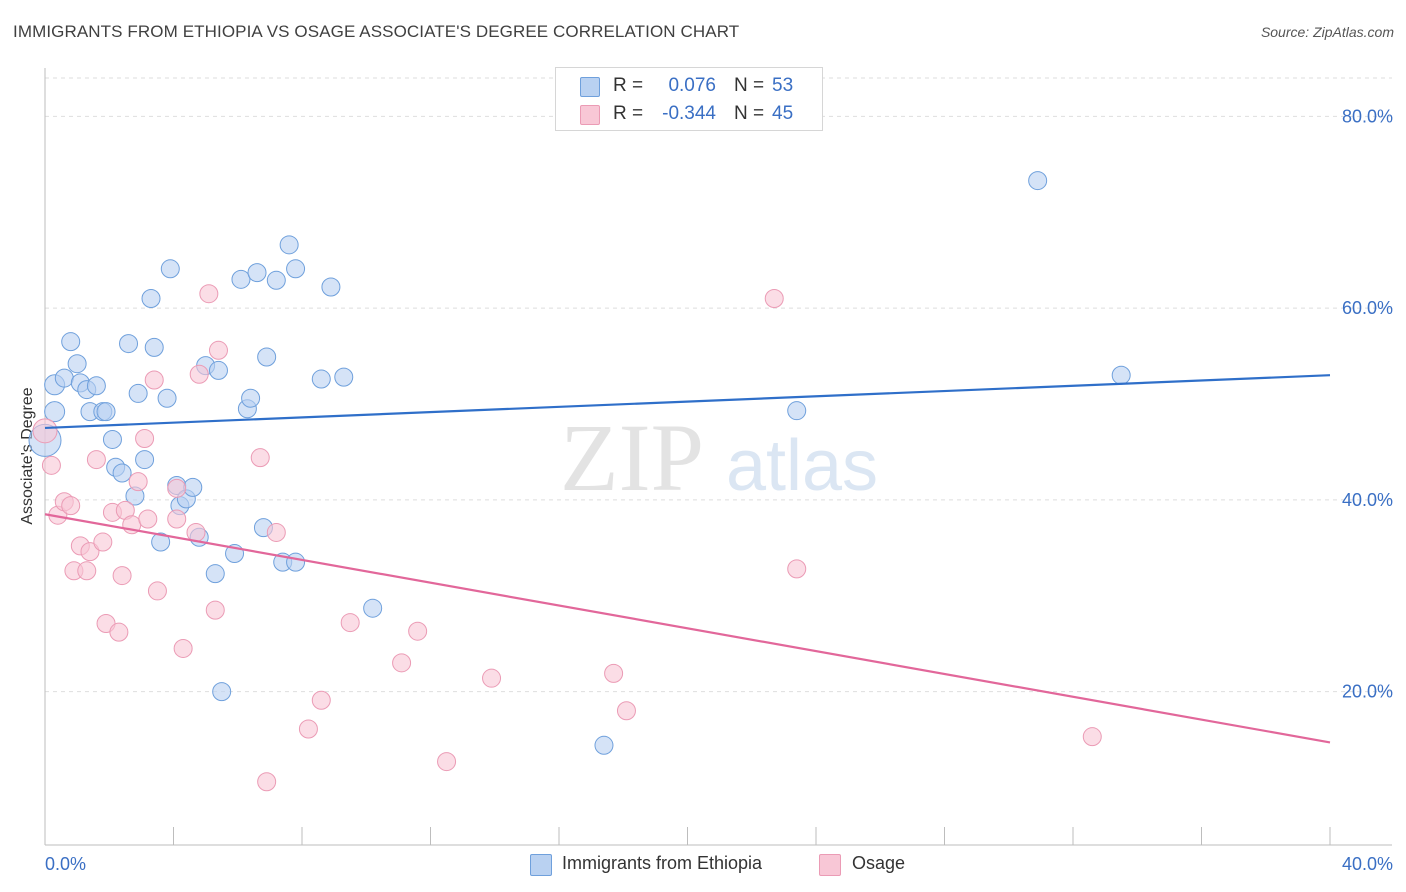 This screenshot has width=1406, height=892. I want to click on x-tick-label: 0.0%, so click(65, 864).